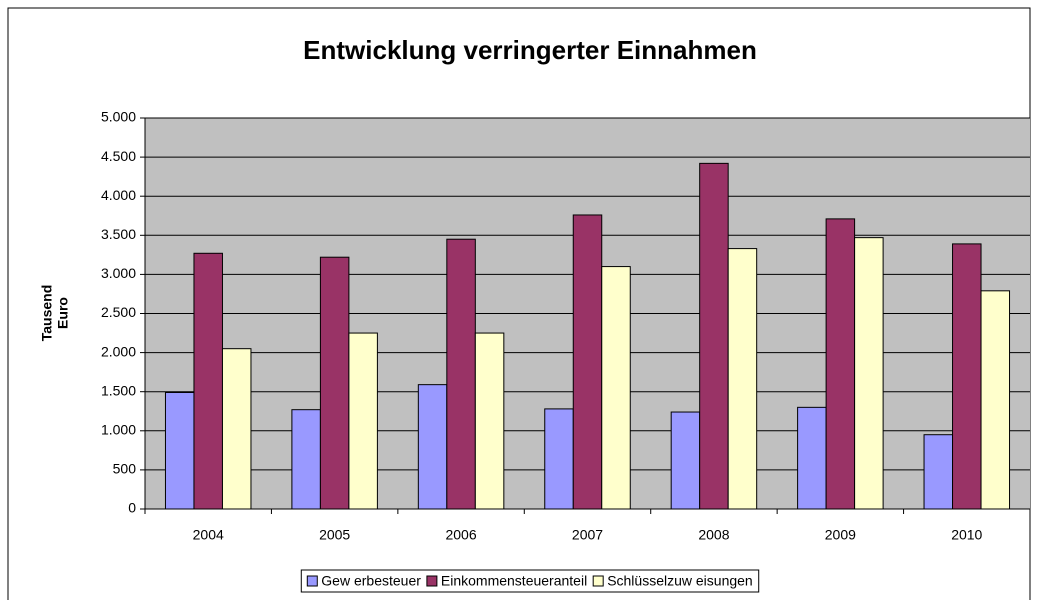 This screenshot has width=1038, height=600. Describe the element at coordinates (680, 581) in the screenshot. I see `legend-label: Schlüsselzuw eisungen` at that location.